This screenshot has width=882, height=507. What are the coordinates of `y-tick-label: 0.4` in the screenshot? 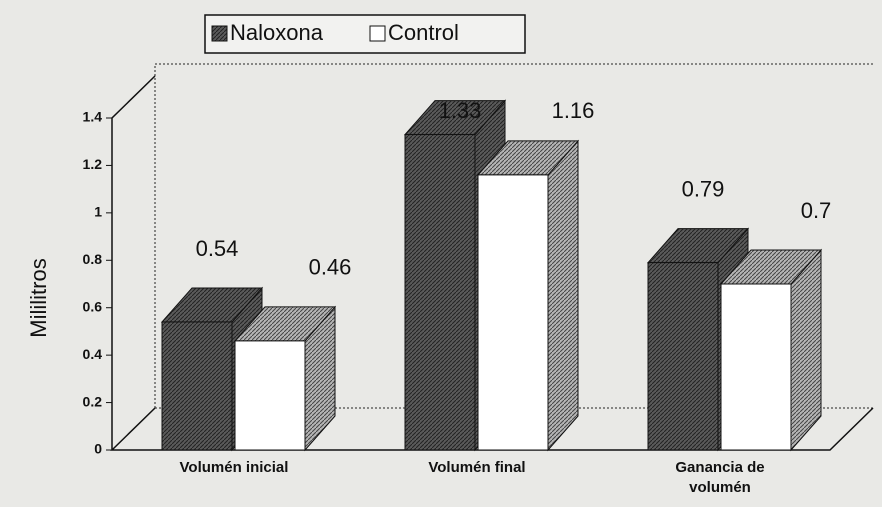 It's located at (93, 354).